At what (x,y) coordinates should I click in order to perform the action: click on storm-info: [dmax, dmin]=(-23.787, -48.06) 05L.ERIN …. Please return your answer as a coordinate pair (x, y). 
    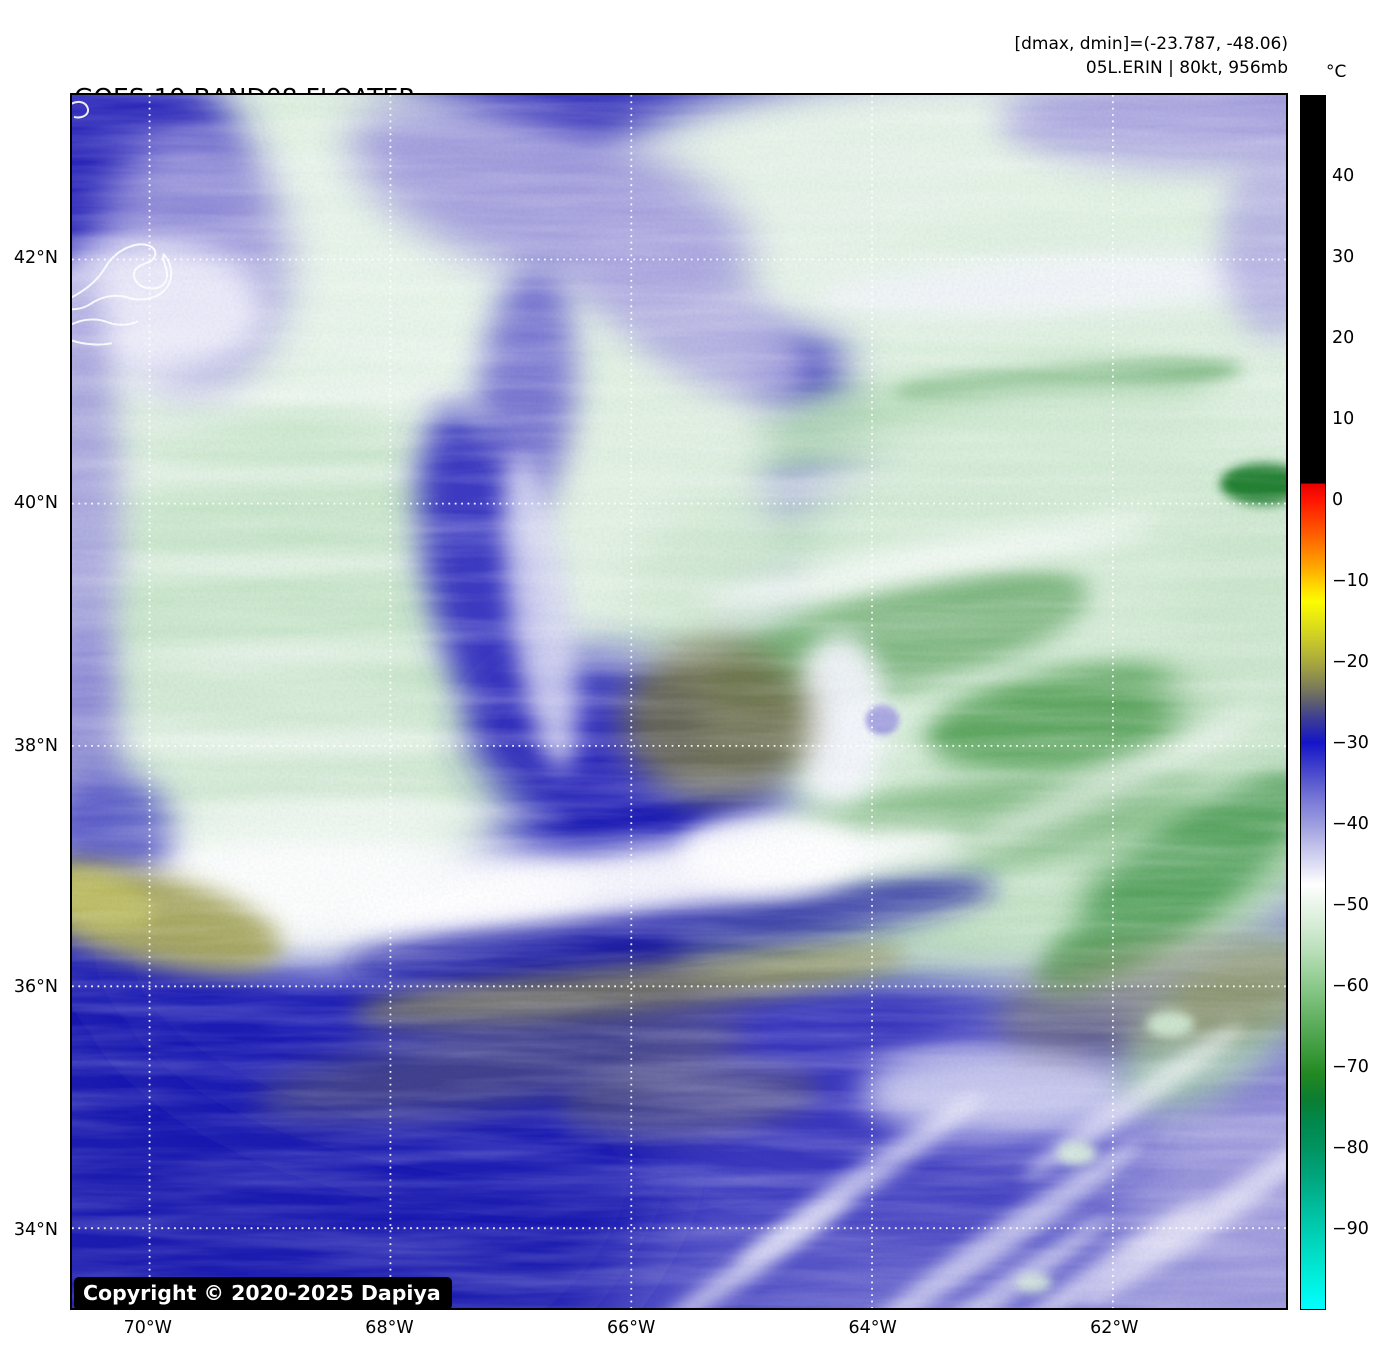
    Looking at the image, I should click on (1152, 56).